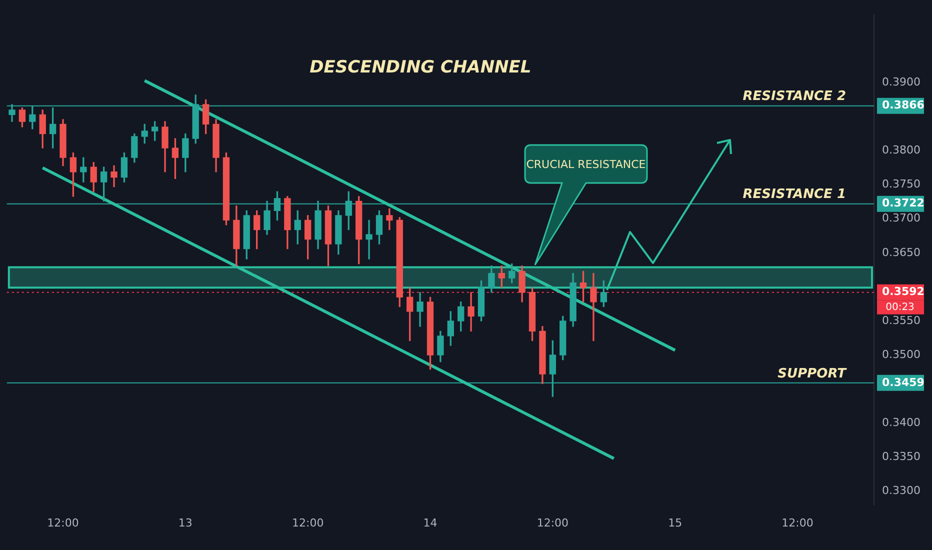  I want to click on x-tick-label: 15, so click(675, 523).